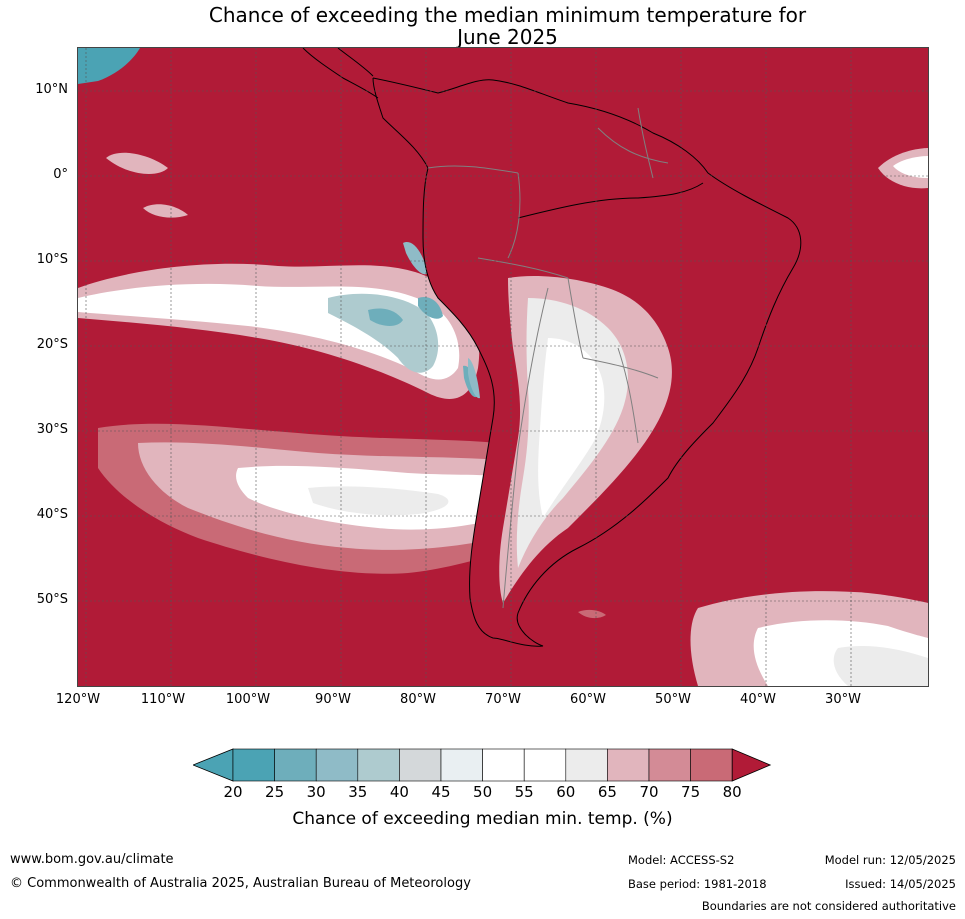 The height and width of the screenshot is (919, 965). Describe the element at coordinates (691, 792) in the screenshot. I see `colorbar-tick-label: 75` at that location.